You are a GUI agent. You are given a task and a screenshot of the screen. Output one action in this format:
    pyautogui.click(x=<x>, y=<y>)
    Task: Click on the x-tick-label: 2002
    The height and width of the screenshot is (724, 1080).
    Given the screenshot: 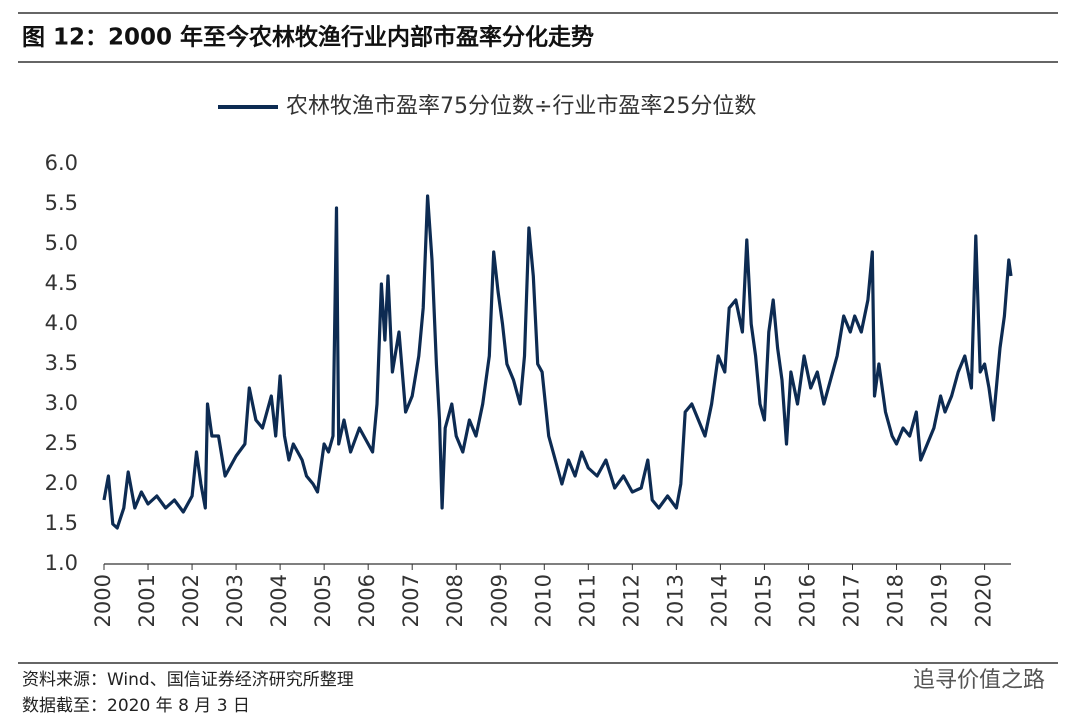 What is the action you would take?
    pyautogui.click(x=191, y=600)
    